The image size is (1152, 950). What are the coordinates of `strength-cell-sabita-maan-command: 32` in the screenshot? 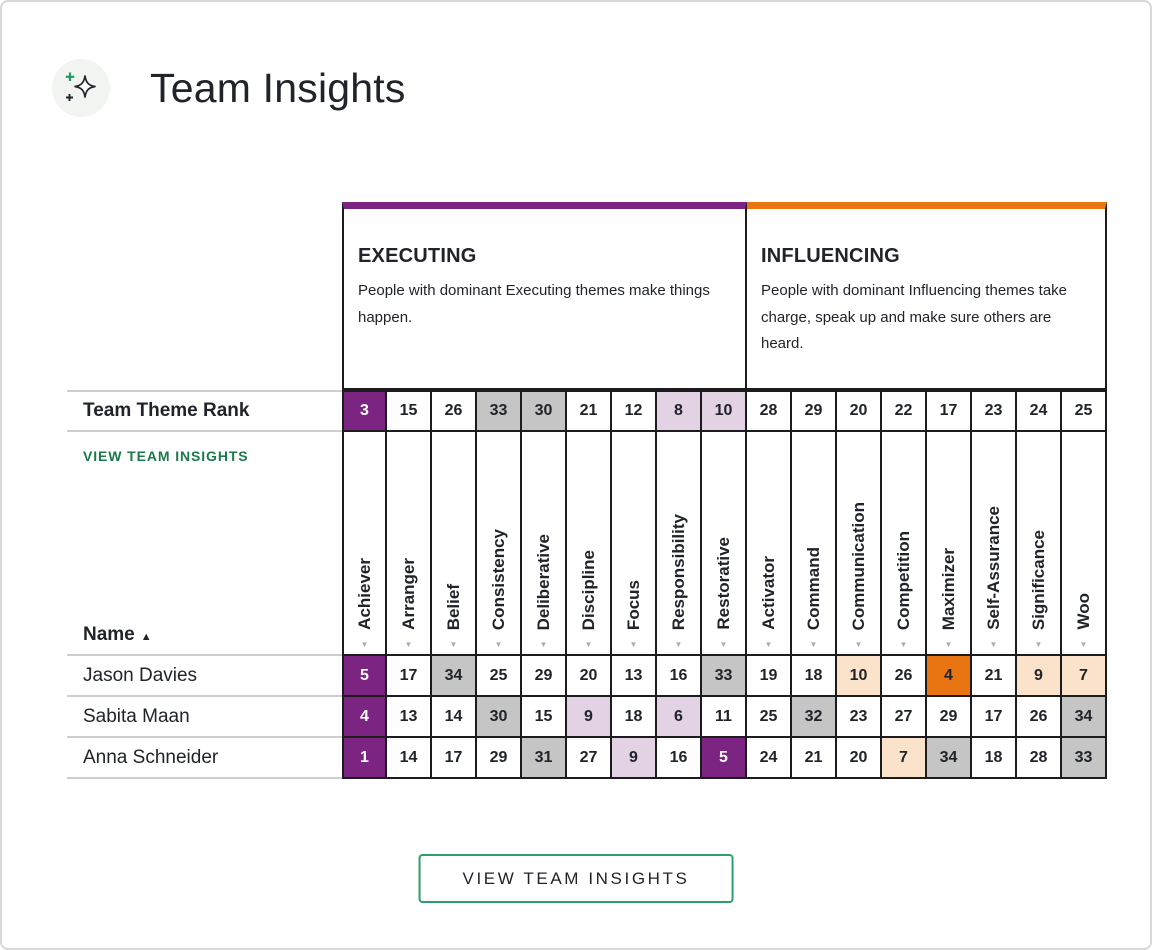 It's located at (814, 717).